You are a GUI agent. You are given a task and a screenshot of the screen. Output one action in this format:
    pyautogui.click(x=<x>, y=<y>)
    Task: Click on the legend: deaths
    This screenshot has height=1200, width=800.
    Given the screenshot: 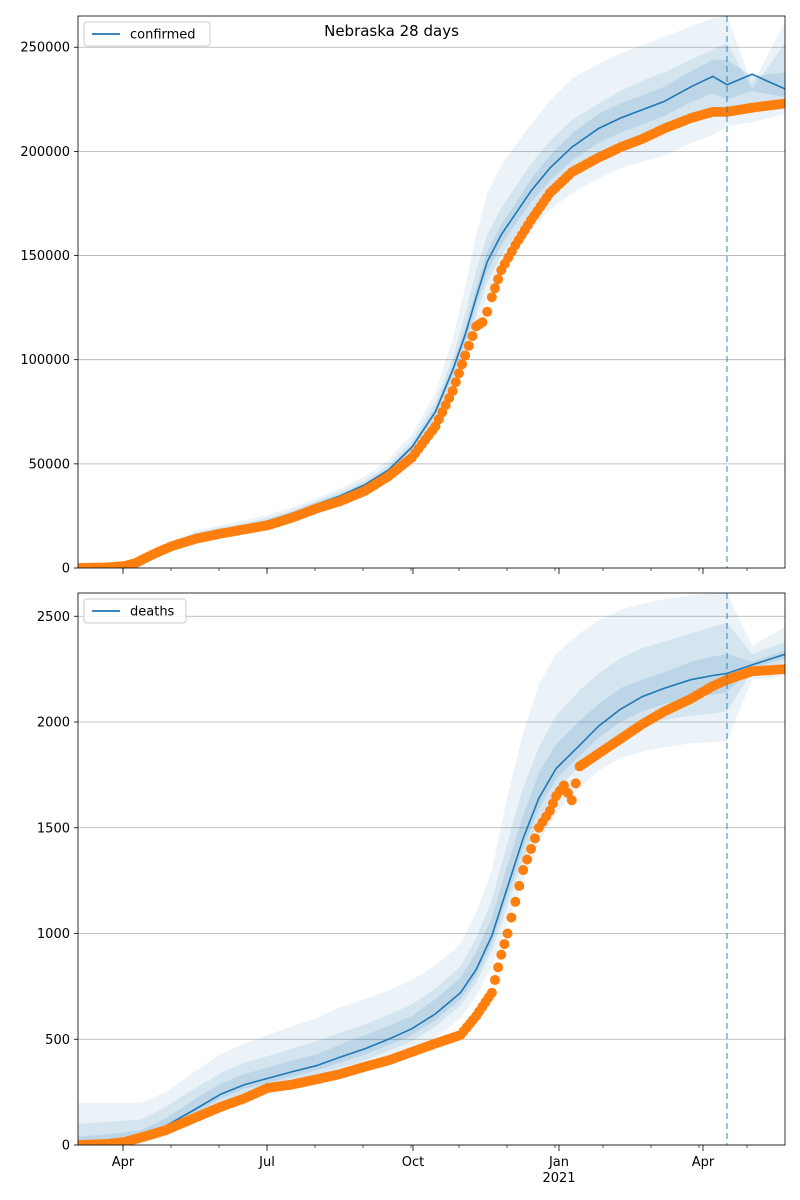 What is the action you would take?
    pyautogui.click(x=135, y=611)
    